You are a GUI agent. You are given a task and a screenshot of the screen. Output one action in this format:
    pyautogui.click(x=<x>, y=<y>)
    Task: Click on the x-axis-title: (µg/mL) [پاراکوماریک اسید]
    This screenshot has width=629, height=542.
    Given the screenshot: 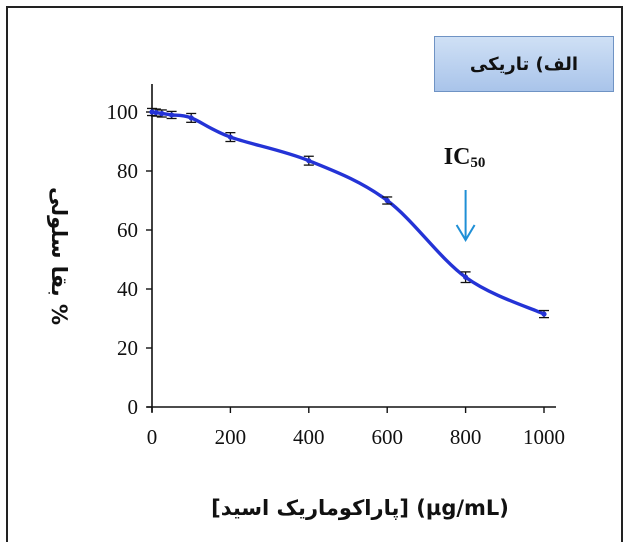 What is the action you would take?
    pyautogui.click(x=360, y=508)
    